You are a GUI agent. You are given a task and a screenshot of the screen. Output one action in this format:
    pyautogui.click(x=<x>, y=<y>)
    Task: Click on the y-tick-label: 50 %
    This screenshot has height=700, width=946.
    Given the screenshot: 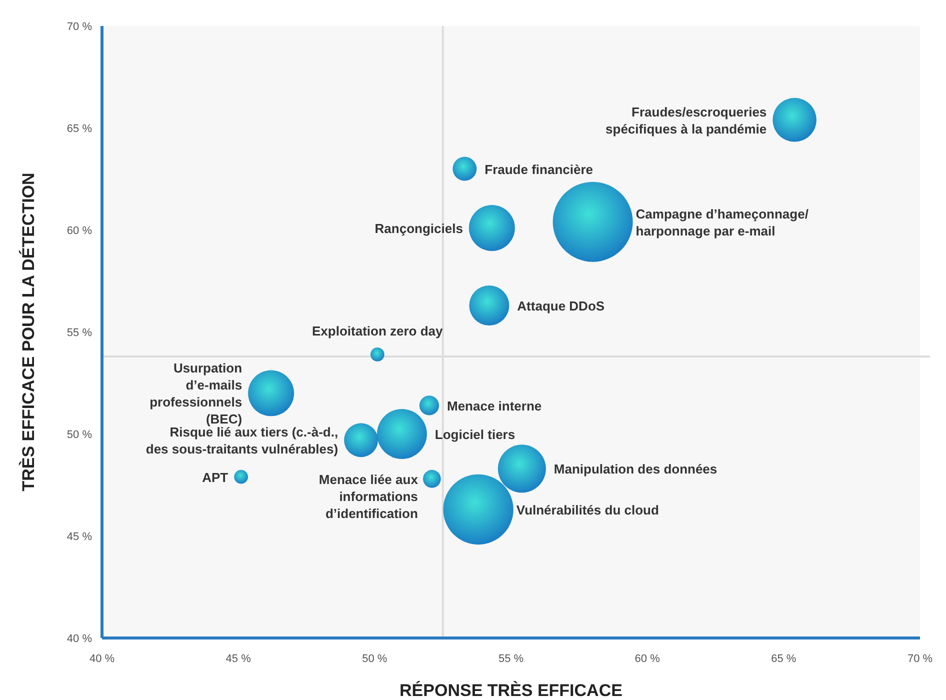 What is the action you would take?
    pyautogui.click(x=79, y=435)
    